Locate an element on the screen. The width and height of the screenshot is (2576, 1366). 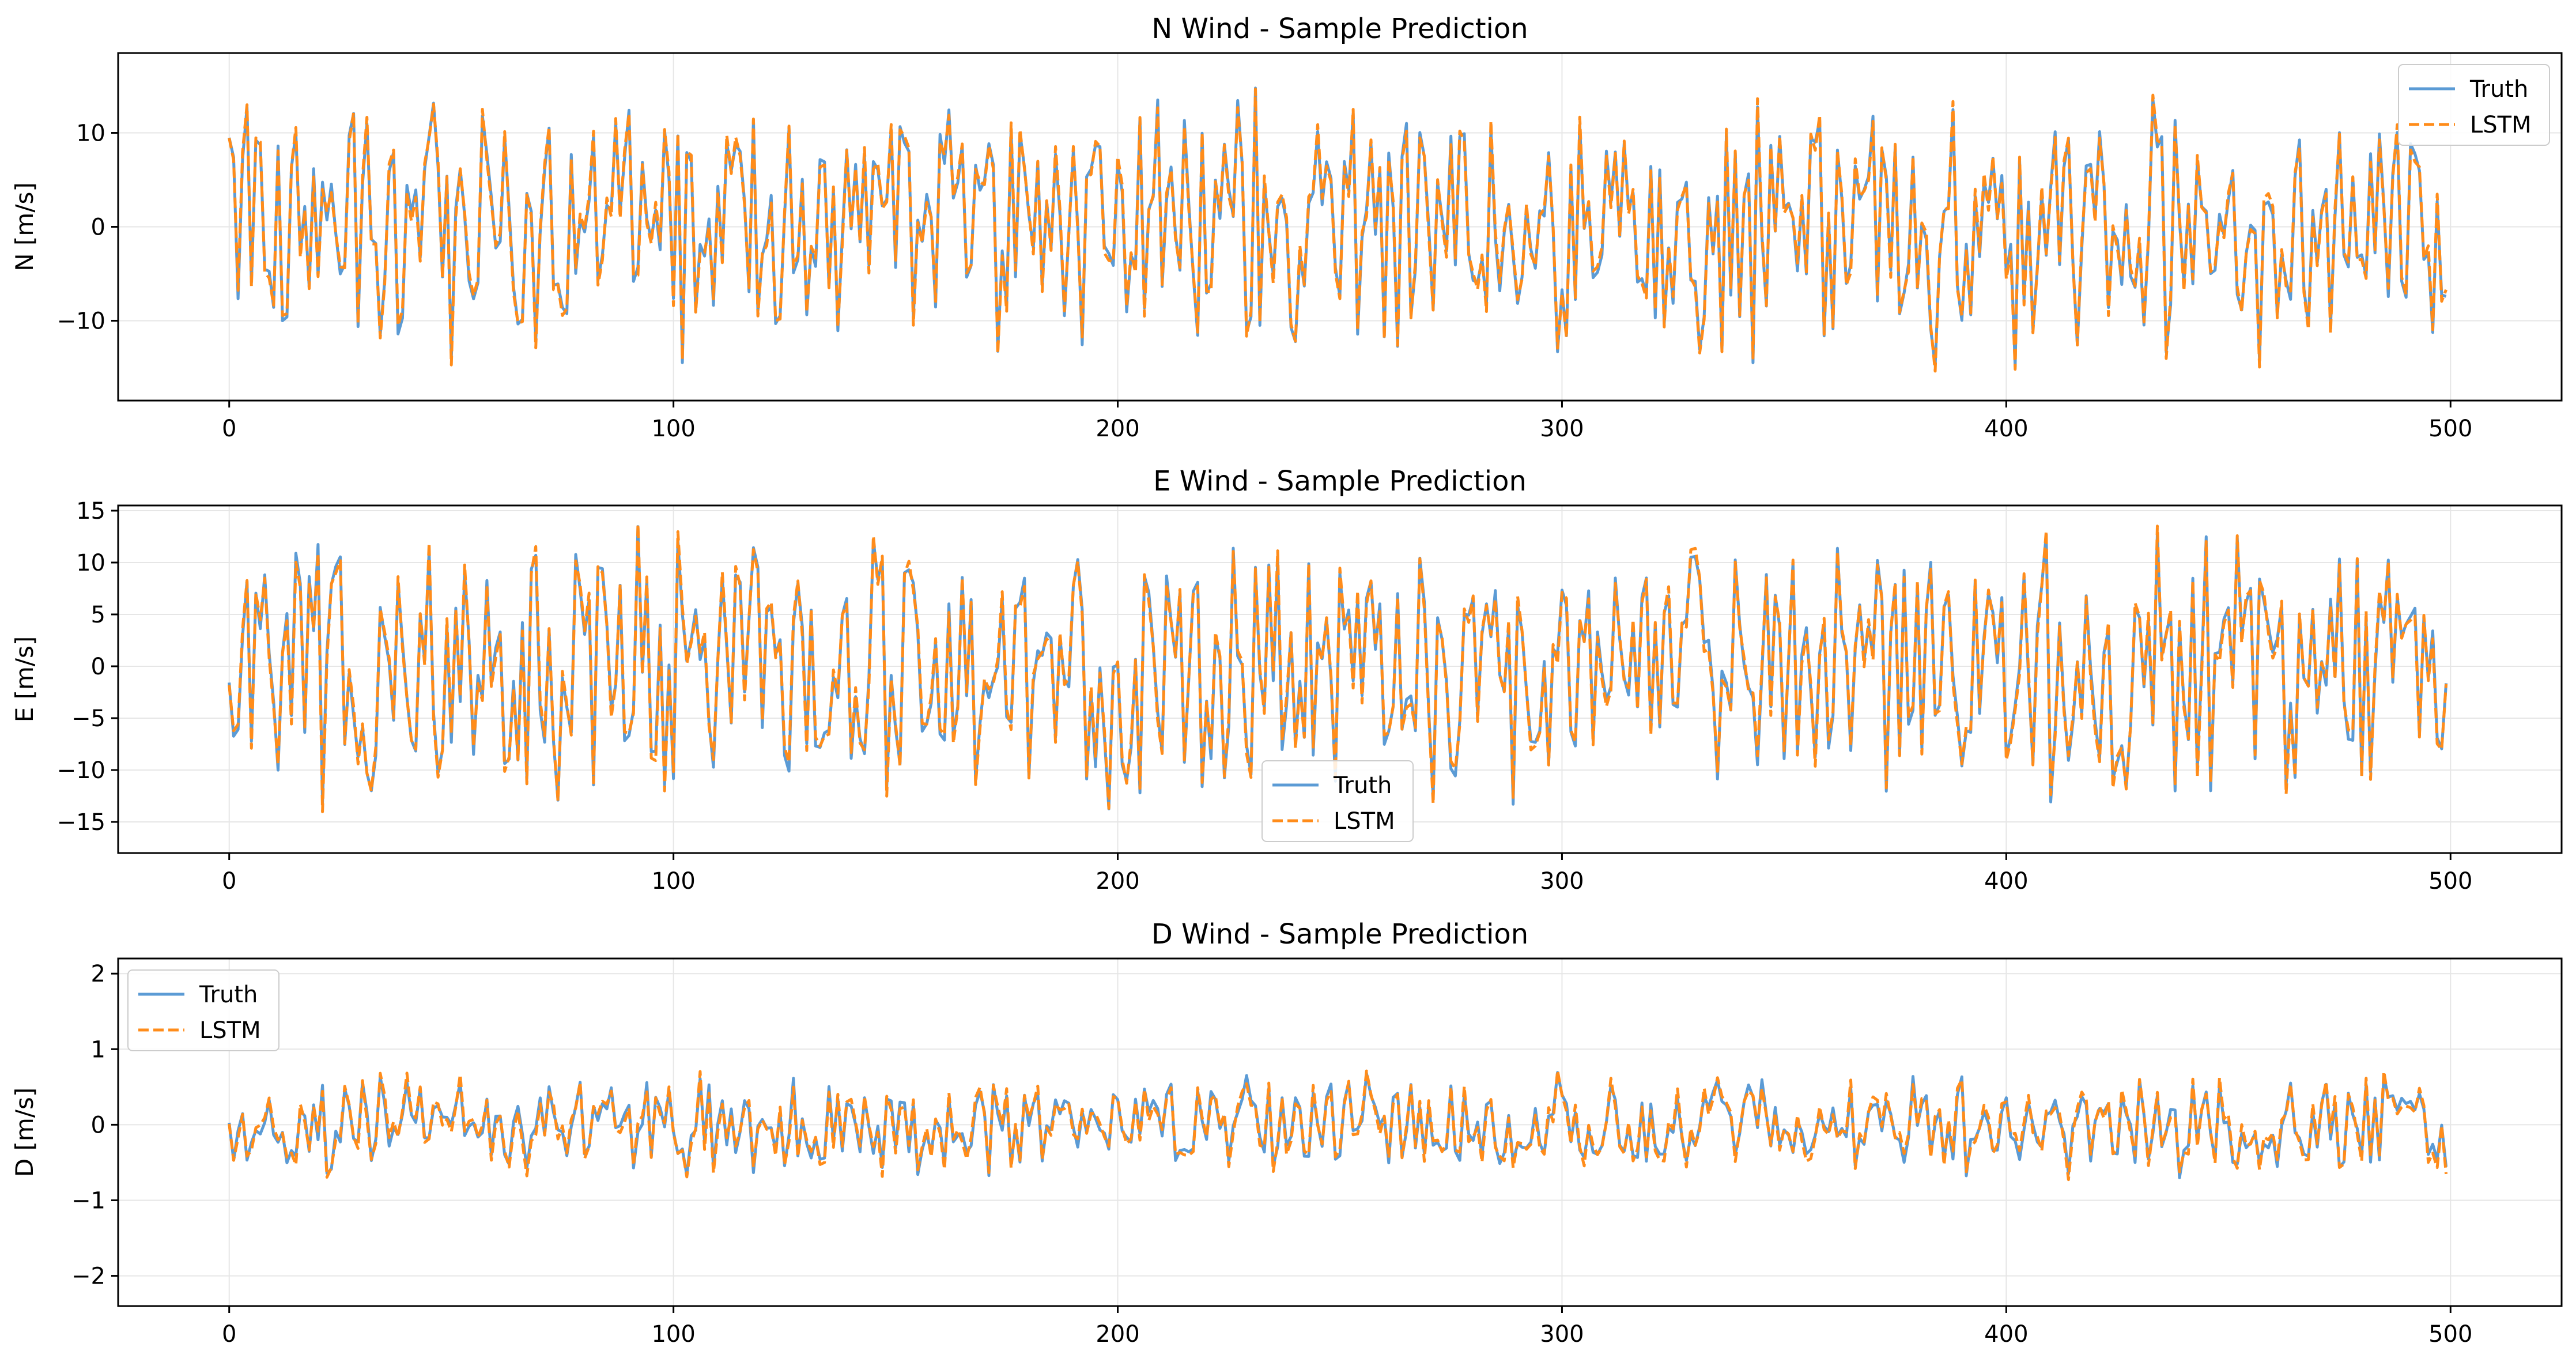
chart-title: E Wind - Sample Prediction is located at coordinates (1340, 481).